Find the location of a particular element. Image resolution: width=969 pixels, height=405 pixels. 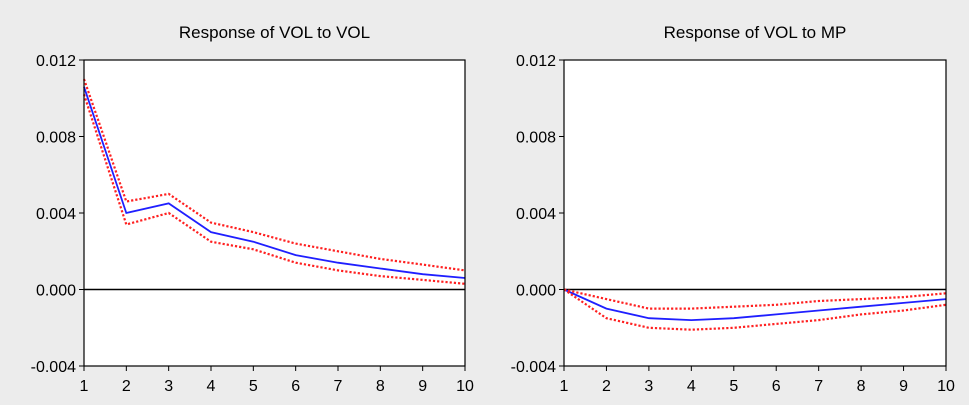

series-line-lower is located at coordinates (755, 309).